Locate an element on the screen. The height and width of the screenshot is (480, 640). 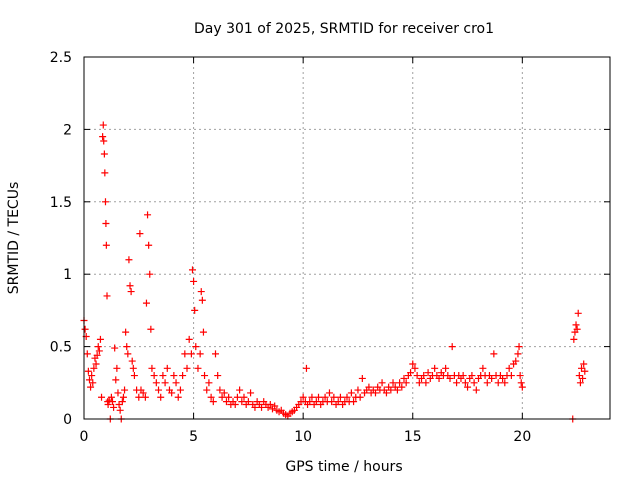
y-axis-label: SRMTID / TECUs is located at coordinates (14, 238).